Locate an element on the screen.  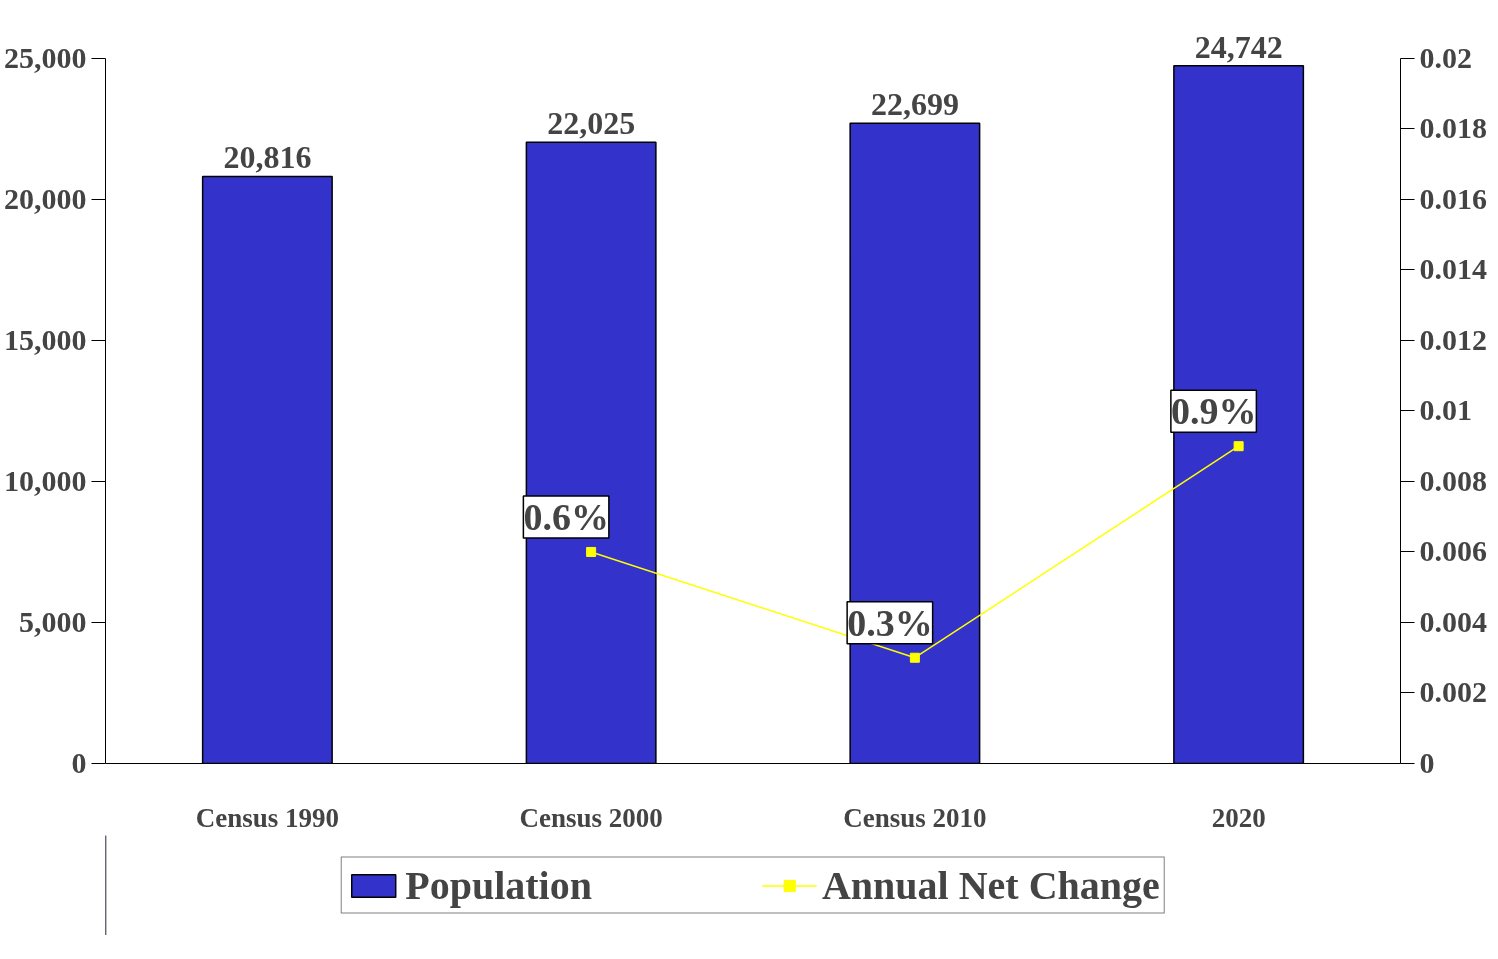
y-tick-label: 0 is located at coordinates (79, 762).